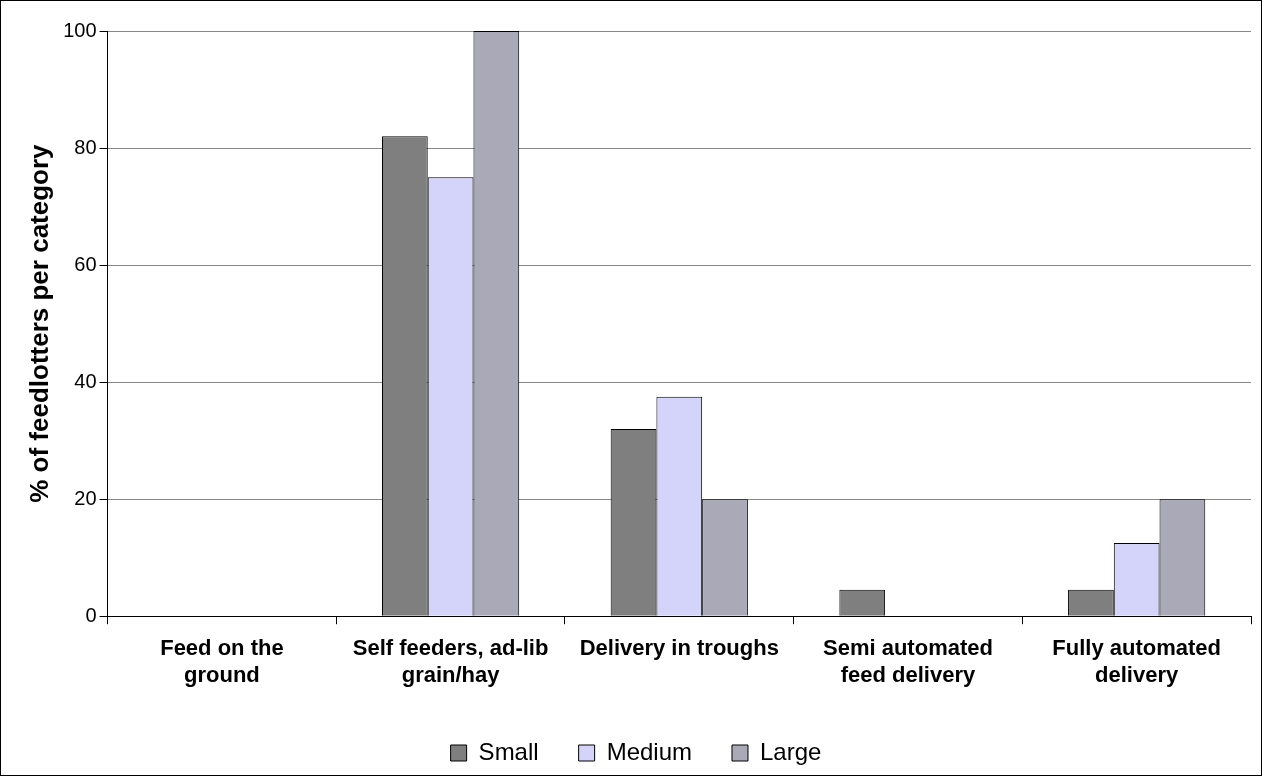  Describe the element at coordinates (679, 648) in the screenshot. I see `x-tick-label: Delivery in troughs` at that location.